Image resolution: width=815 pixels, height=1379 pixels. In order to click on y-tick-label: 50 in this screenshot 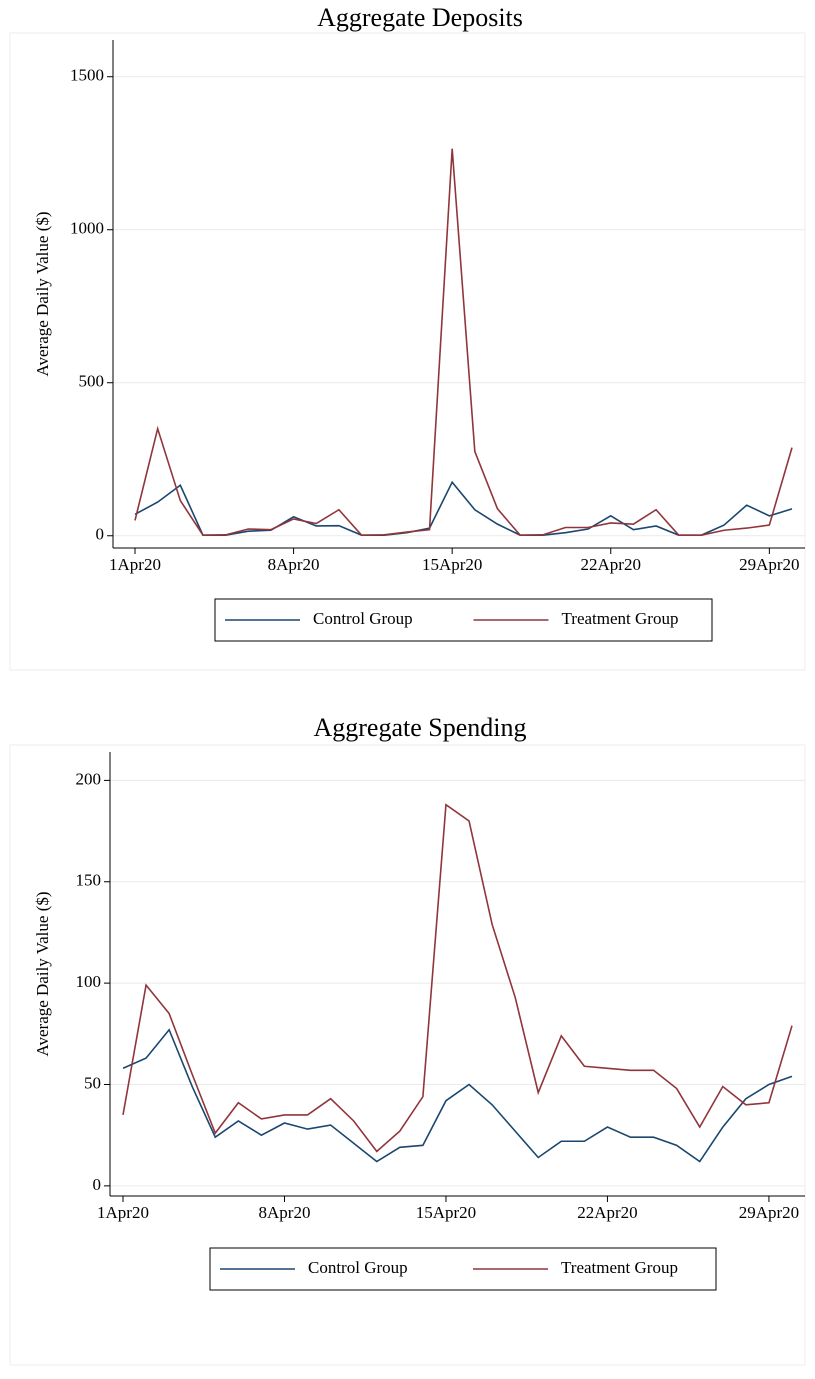, I will do `click(92, 1082)`.